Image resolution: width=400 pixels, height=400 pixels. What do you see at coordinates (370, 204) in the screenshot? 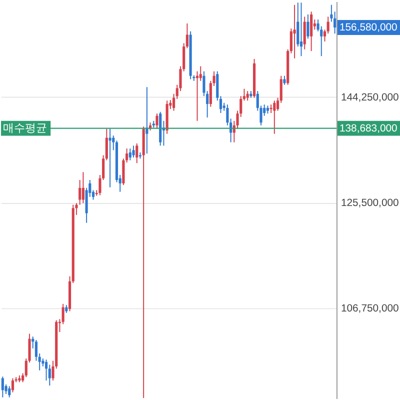
I see `y-tick-label: 125,500,000` at bounding box center [370, 204].